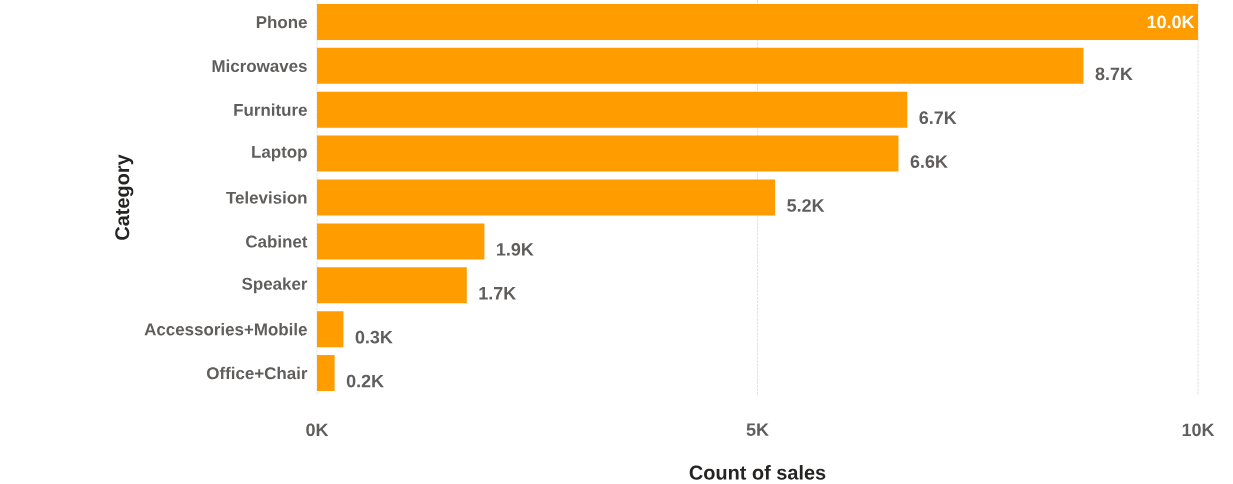  What do you see at coordinates (277, 241) in the screenshot?
I see `y-tick-label: Cabinet` at bounding box center [277, 241].